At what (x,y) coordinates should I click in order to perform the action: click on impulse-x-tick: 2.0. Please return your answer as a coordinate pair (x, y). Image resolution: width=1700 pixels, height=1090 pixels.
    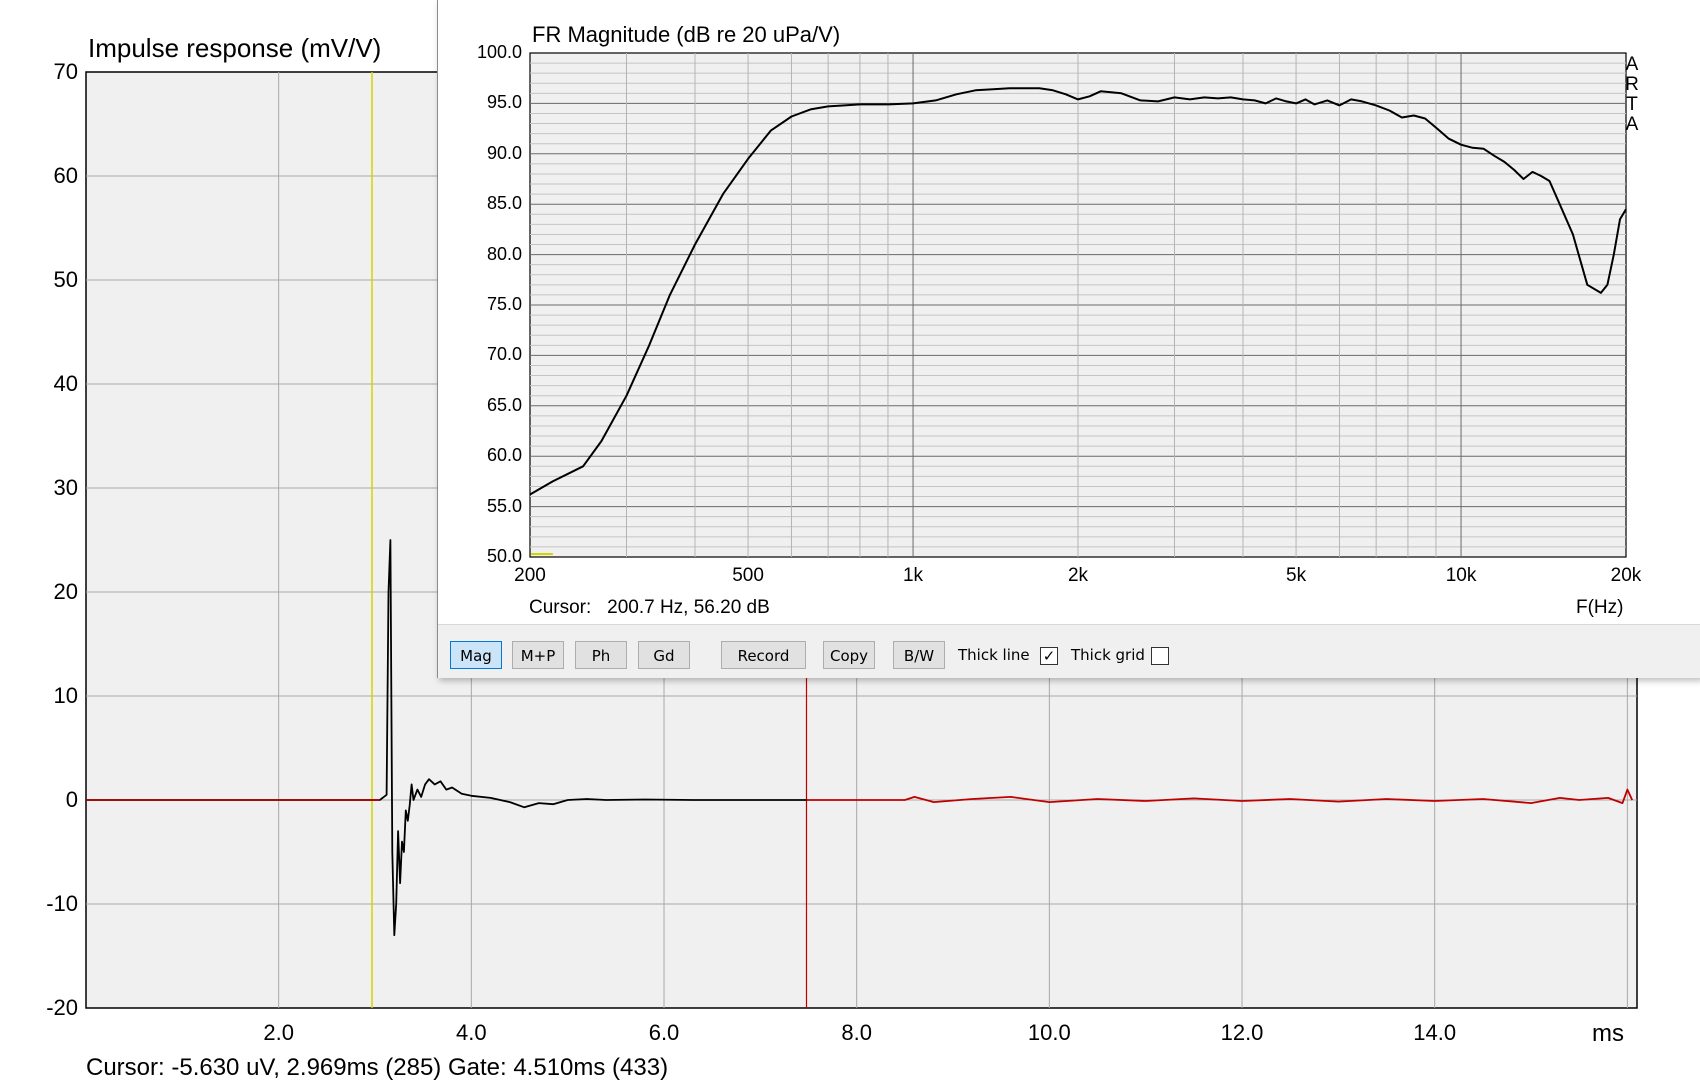
    Looking at the image, I should click on (278, 1032).